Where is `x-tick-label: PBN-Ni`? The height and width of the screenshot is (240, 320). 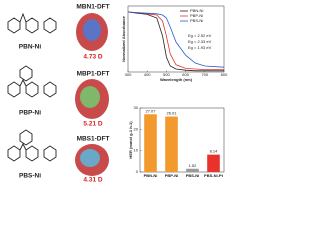 x-tick-label: PBN-Ni is located at coordinates (151, 175).